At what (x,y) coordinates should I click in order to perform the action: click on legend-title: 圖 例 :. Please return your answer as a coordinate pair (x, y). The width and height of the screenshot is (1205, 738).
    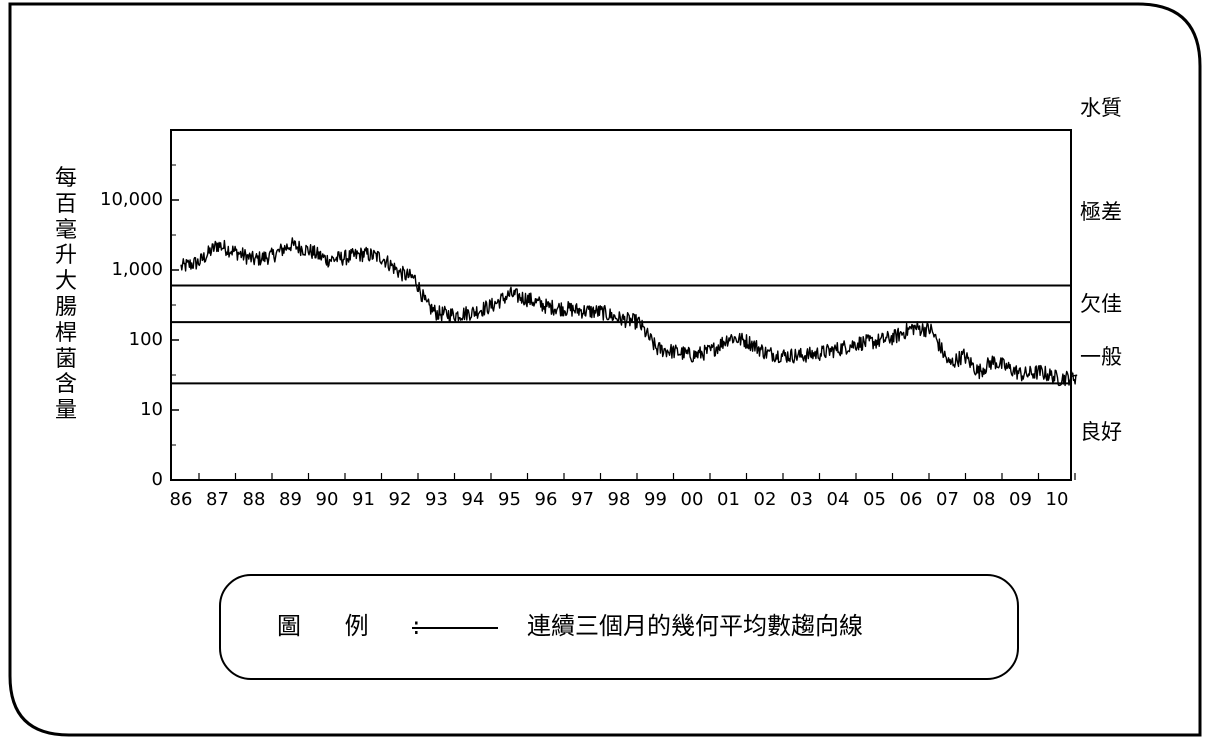
    Looking at the image, I should click on (358, 626).